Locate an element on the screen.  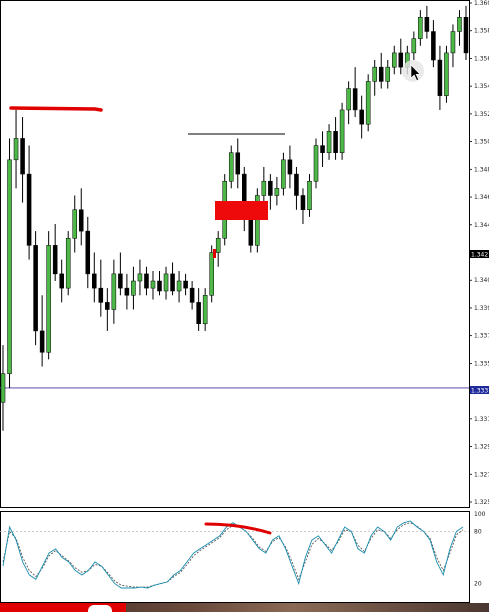
price-tick-label: 1.356 is located at coordinates (481, 58).